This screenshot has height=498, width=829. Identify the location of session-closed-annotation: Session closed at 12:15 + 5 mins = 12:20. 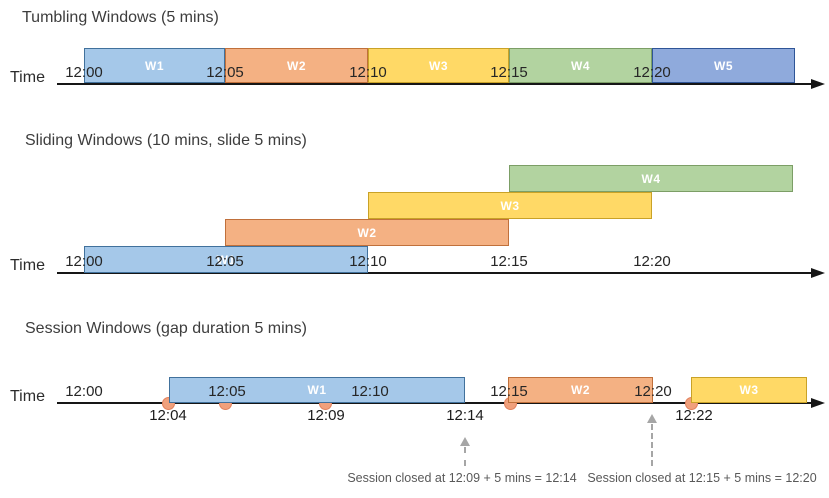
(702, 478).